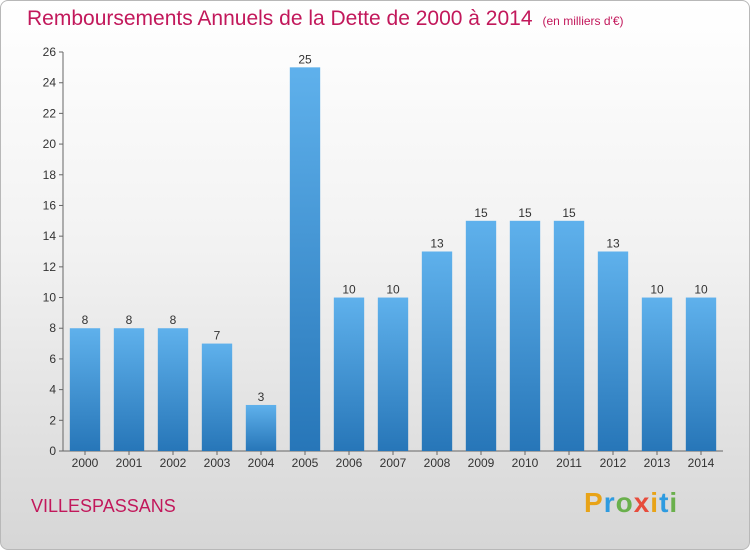  Describe the element at coordinates (613, 463) in the screenshot. I see `x-tick-label-2012: 2012` at that location.